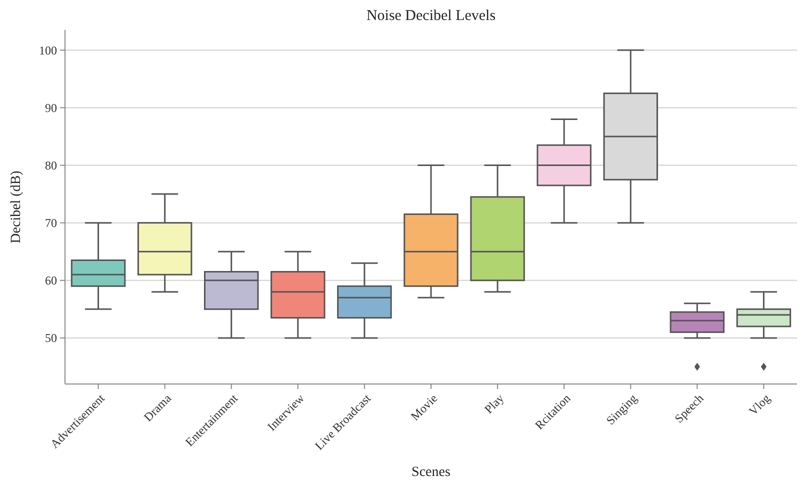 The height and width of the screenshot is (484, 801). Describe the element at coordinates (48, 50) in the screenshot. I see `y-tick-label: 100` at that location.